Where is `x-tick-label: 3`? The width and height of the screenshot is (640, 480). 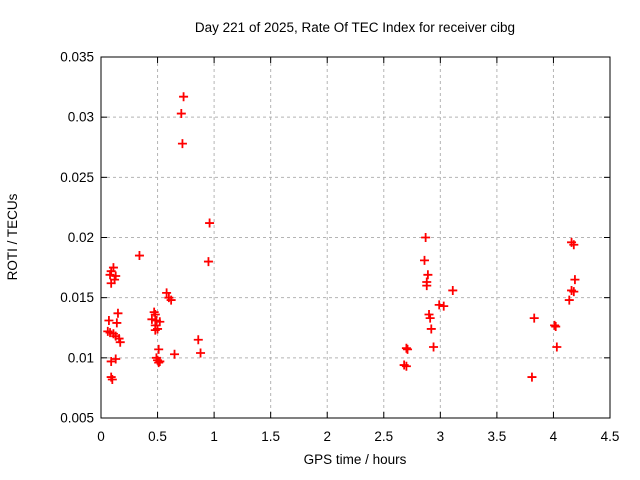
x-tick-label: 3 is located at coordinates (441, 436).